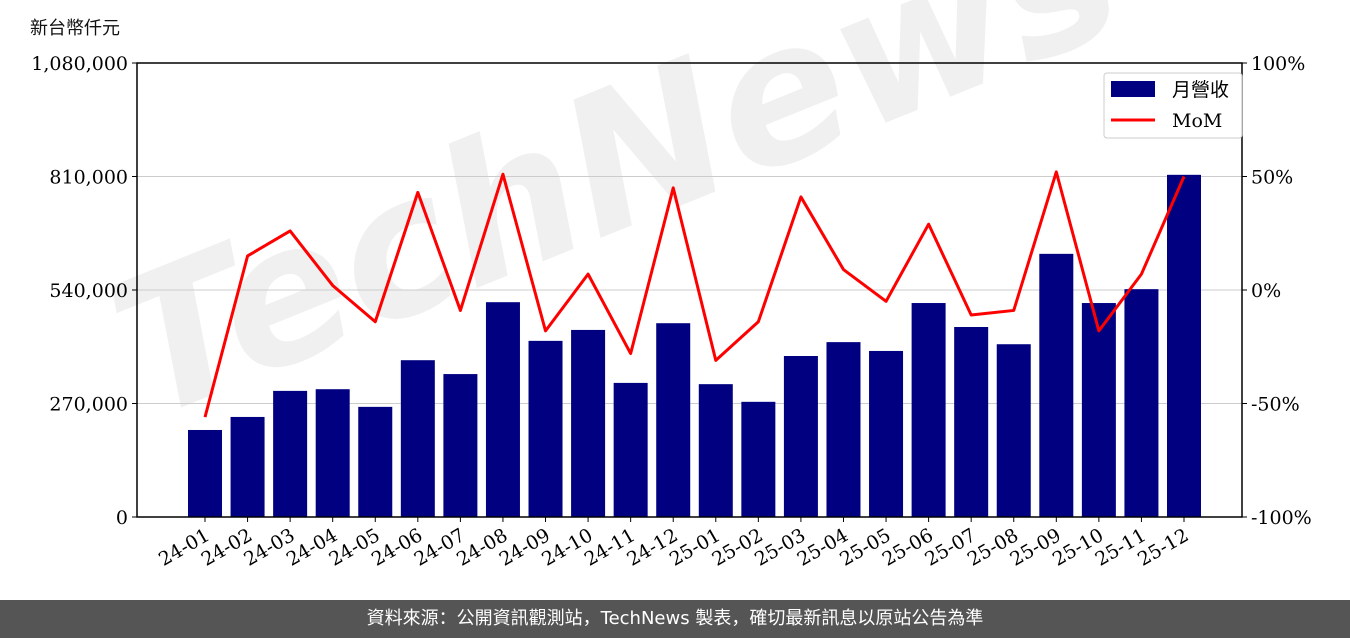  Describe the element at coordinates (88, 178) in the screenshot. I see `y-tick-label: 810,000` at that location.